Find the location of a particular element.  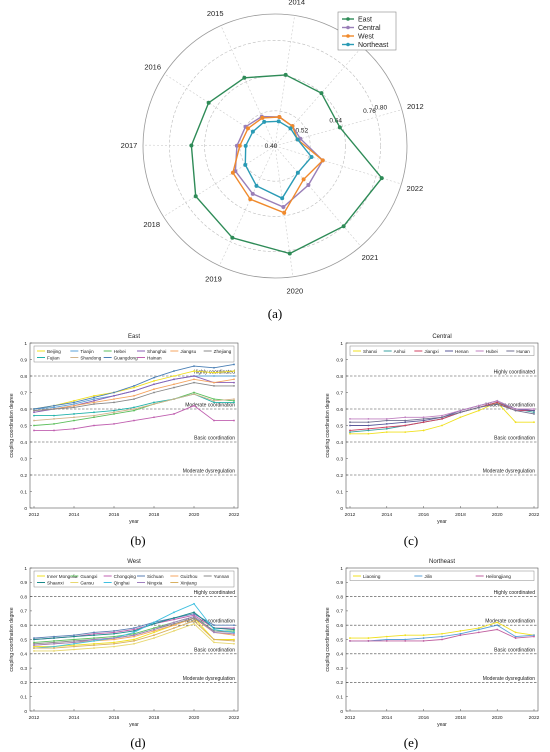

y-tick-label: 0.7 is located at coordinates (23, 612).